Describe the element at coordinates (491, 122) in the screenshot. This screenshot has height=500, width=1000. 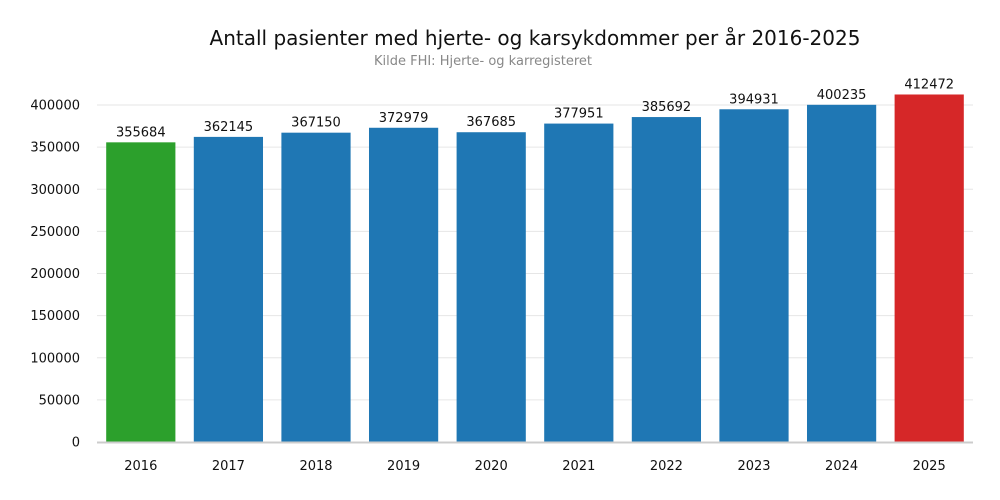
I see `data-label-2020: 367685` at that location.